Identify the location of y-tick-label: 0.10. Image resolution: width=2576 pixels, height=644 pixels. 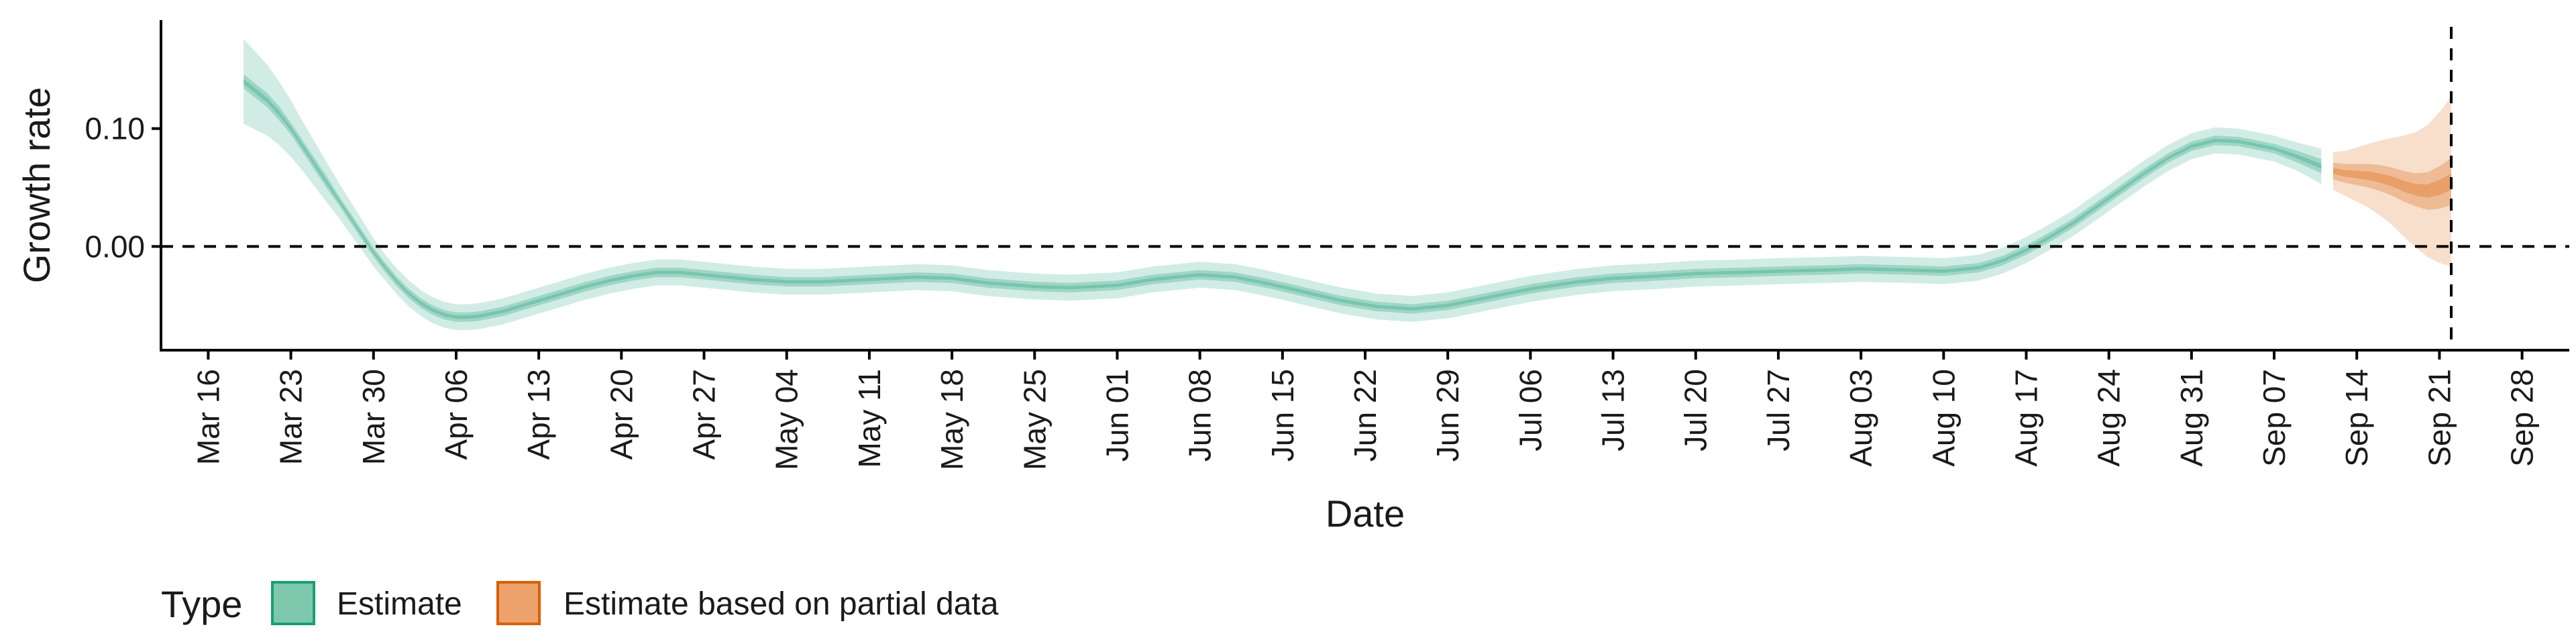
(115, 128).